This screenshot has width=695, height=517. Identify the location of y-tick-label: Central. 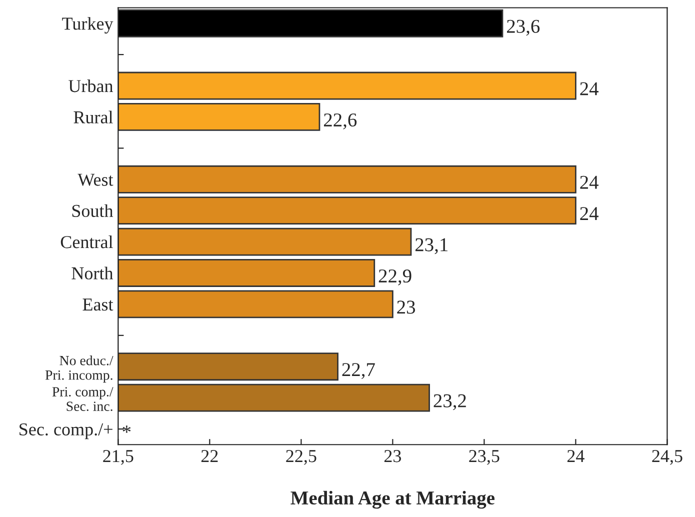
(86, 242).